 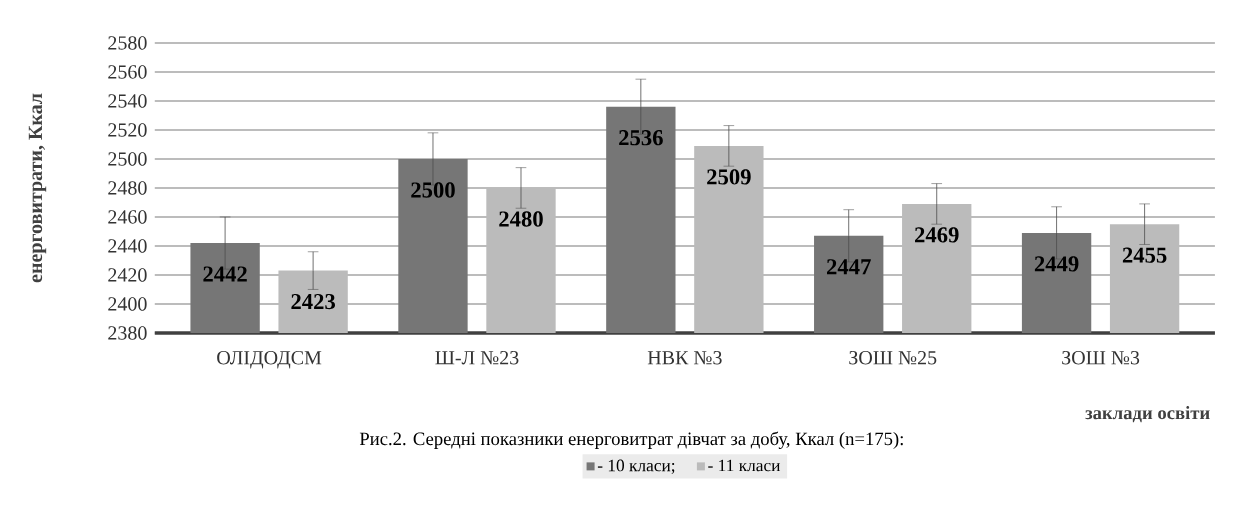 I want to click on legend-label: - 10 класи;, so click(x=636, y=466).